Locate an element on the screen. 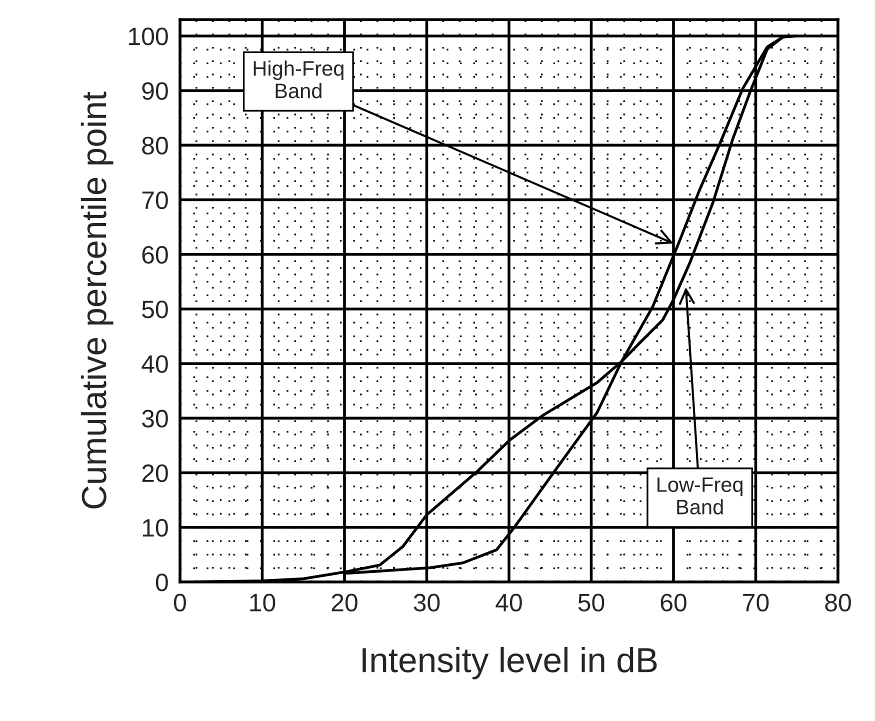 The height and width of the screenshot is (721, 875). x-tick-label: 40 is located at coordinates (509, 603).